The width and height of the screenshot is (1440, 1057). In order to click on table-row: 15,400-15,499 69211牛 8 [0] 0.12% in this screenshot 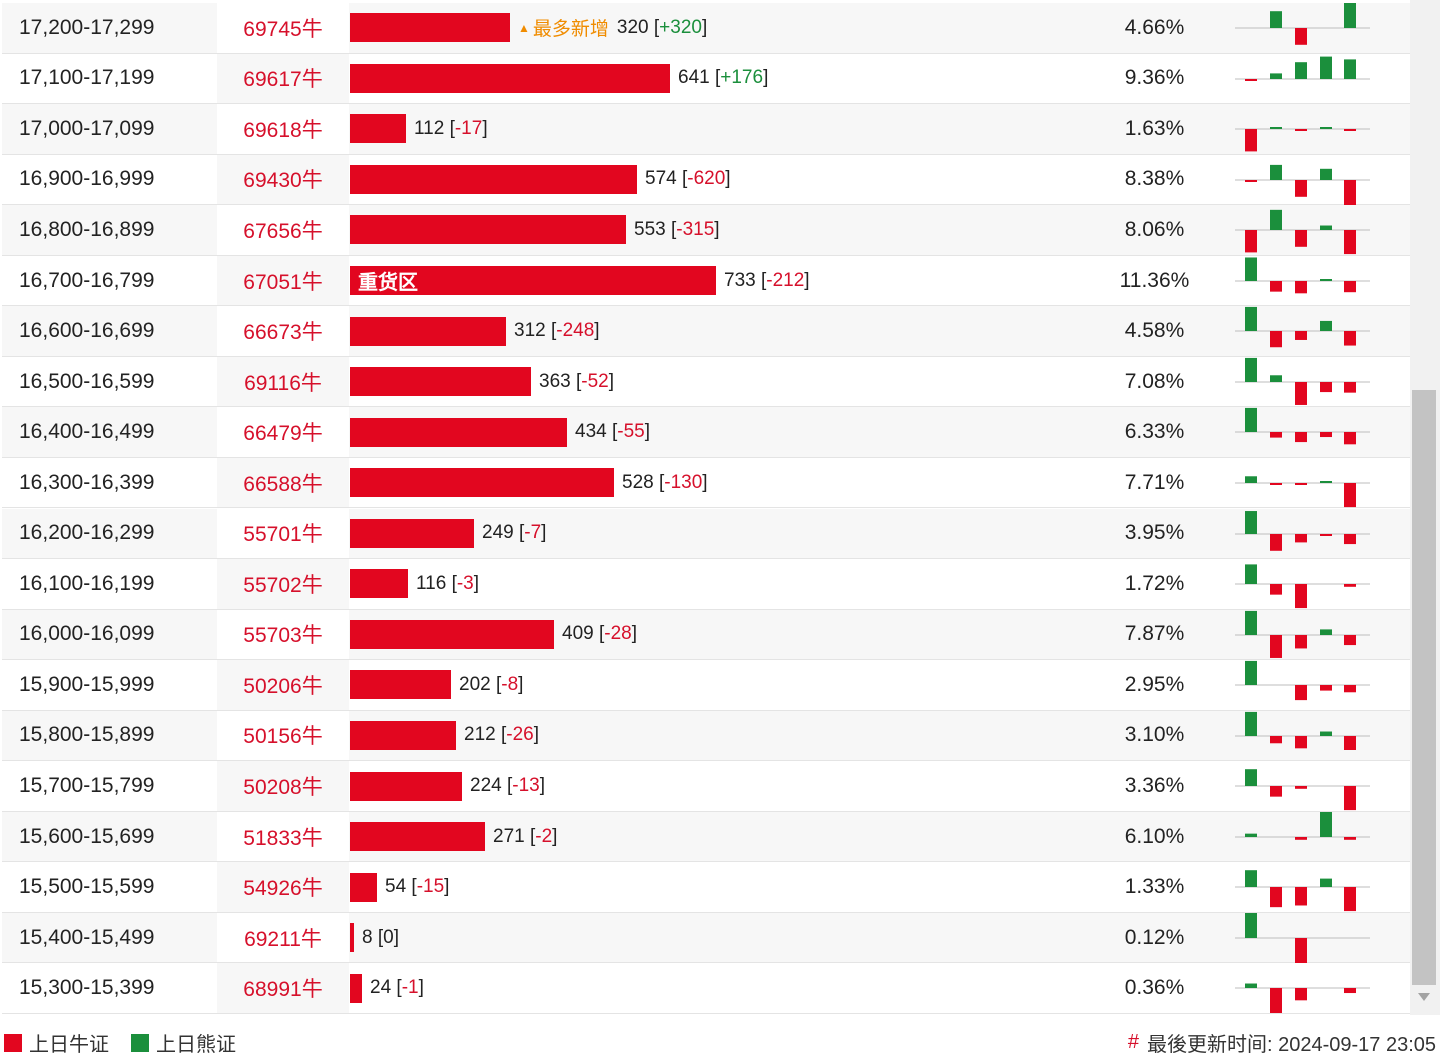, I will do `click(706, 938)`.